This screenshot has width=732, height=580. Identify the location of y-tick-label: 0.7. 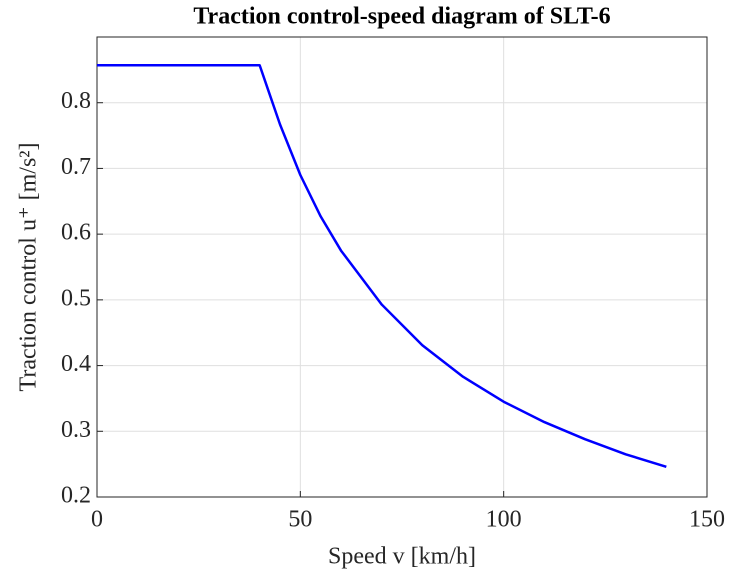
(76, 167).